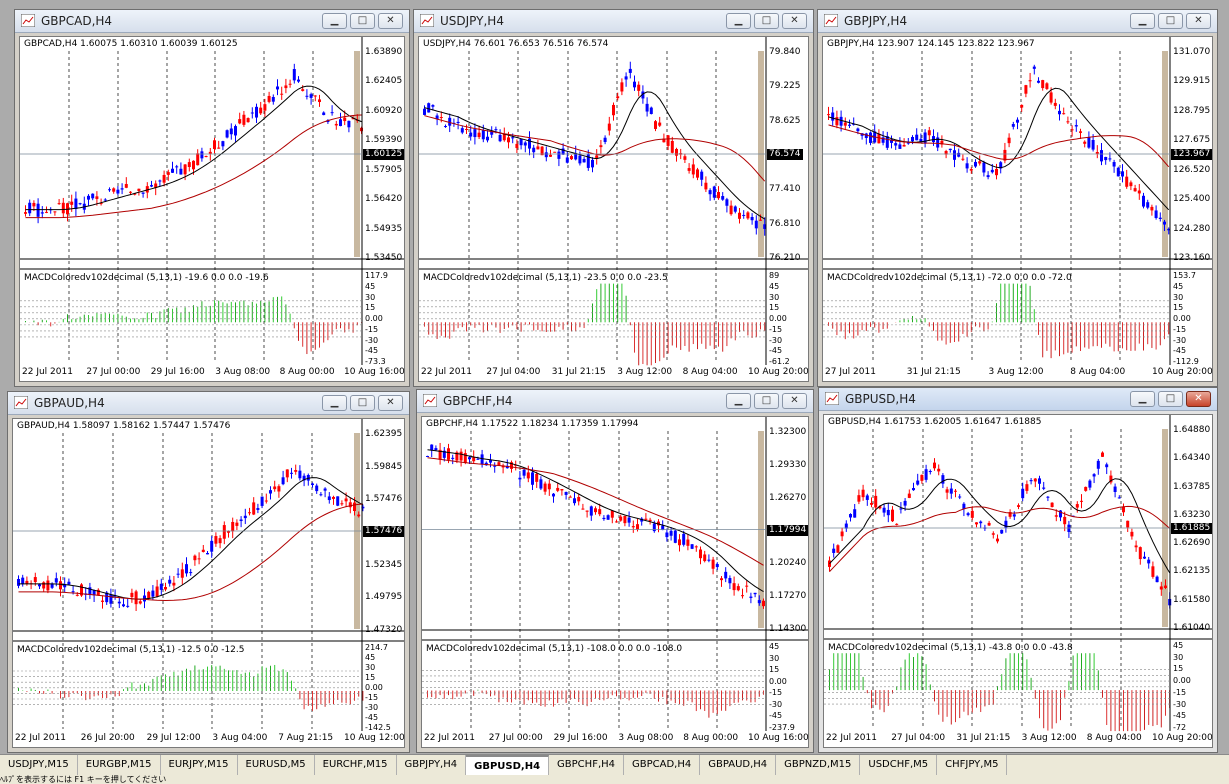  Describe the element at coordinates (788, 432) in the screenshot. I see `price-axis-label: 1.32300` at that location.